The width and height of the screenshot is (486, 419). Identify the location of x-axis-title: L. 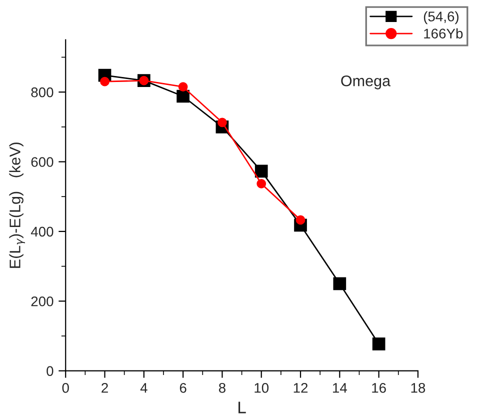
(242, 408).